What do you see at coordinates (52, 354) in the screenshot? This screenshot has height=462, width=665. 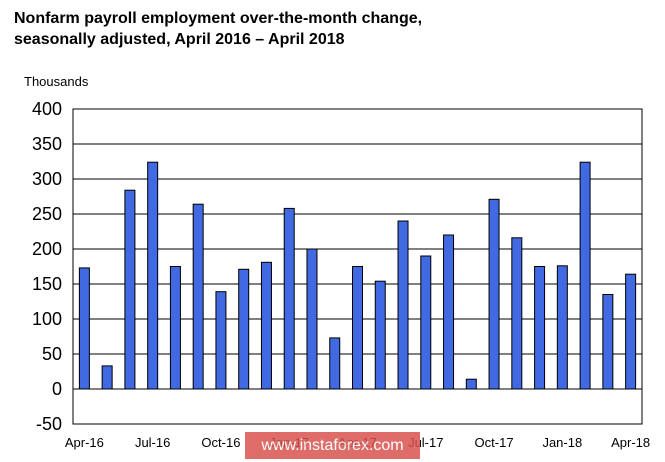 I see `y-tick-label: 50` at bounding box center [52, 354].